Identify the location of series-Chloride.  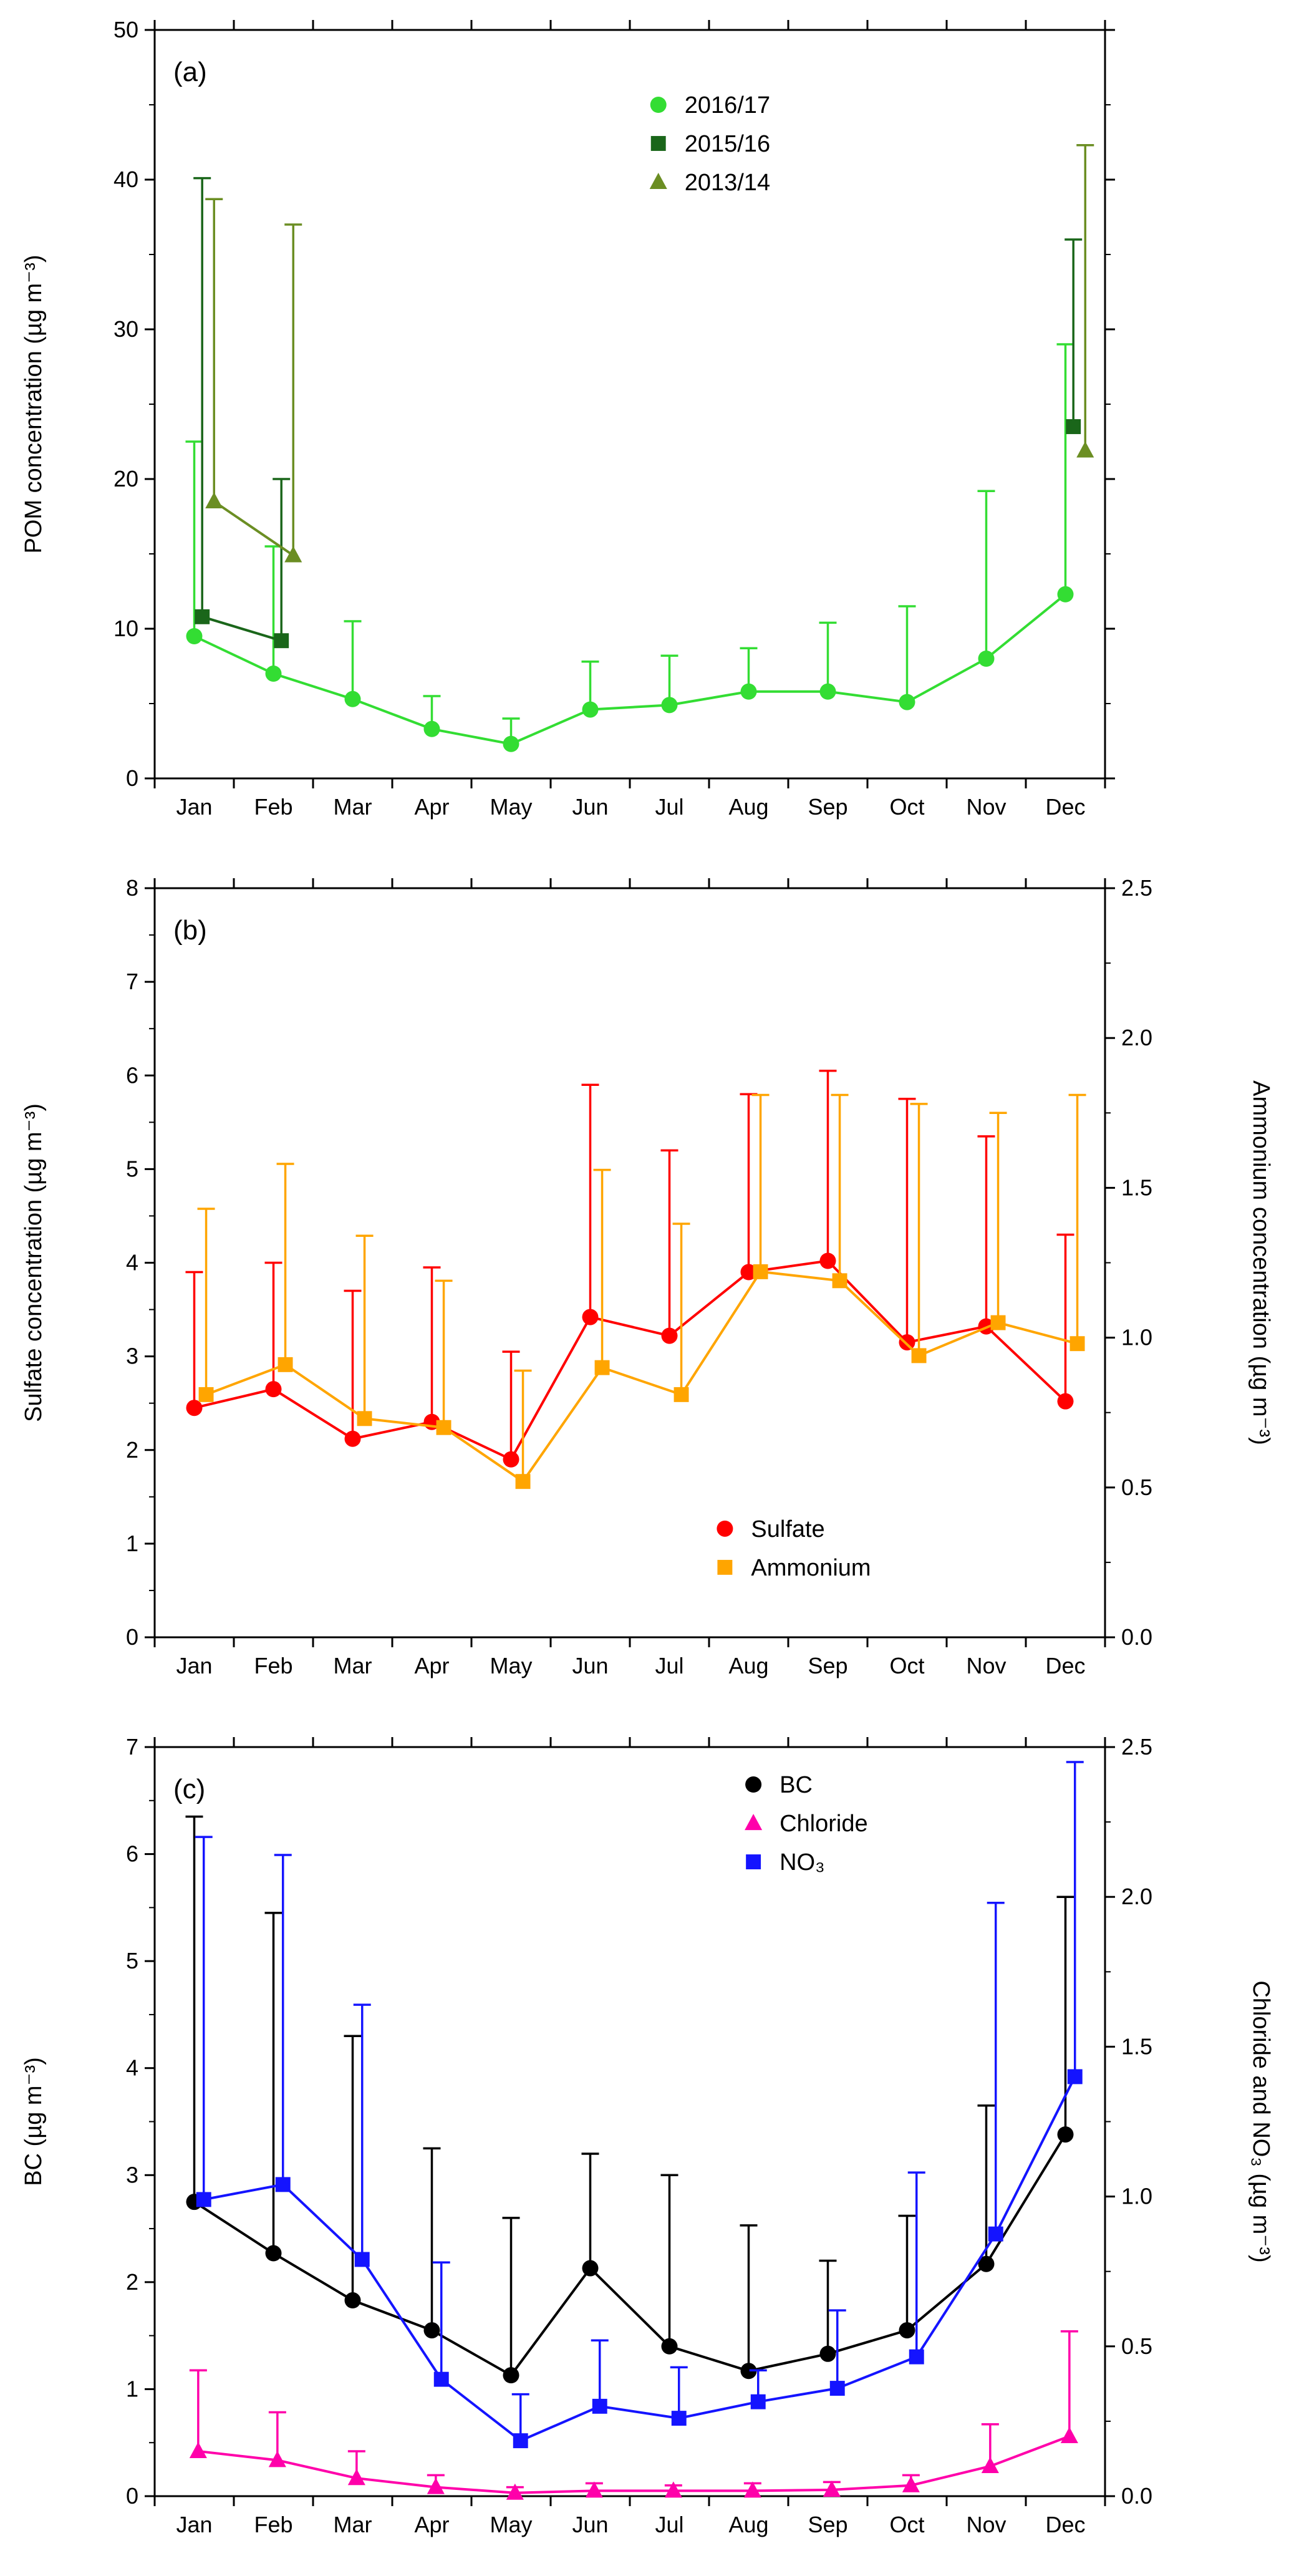
(633, 2415).